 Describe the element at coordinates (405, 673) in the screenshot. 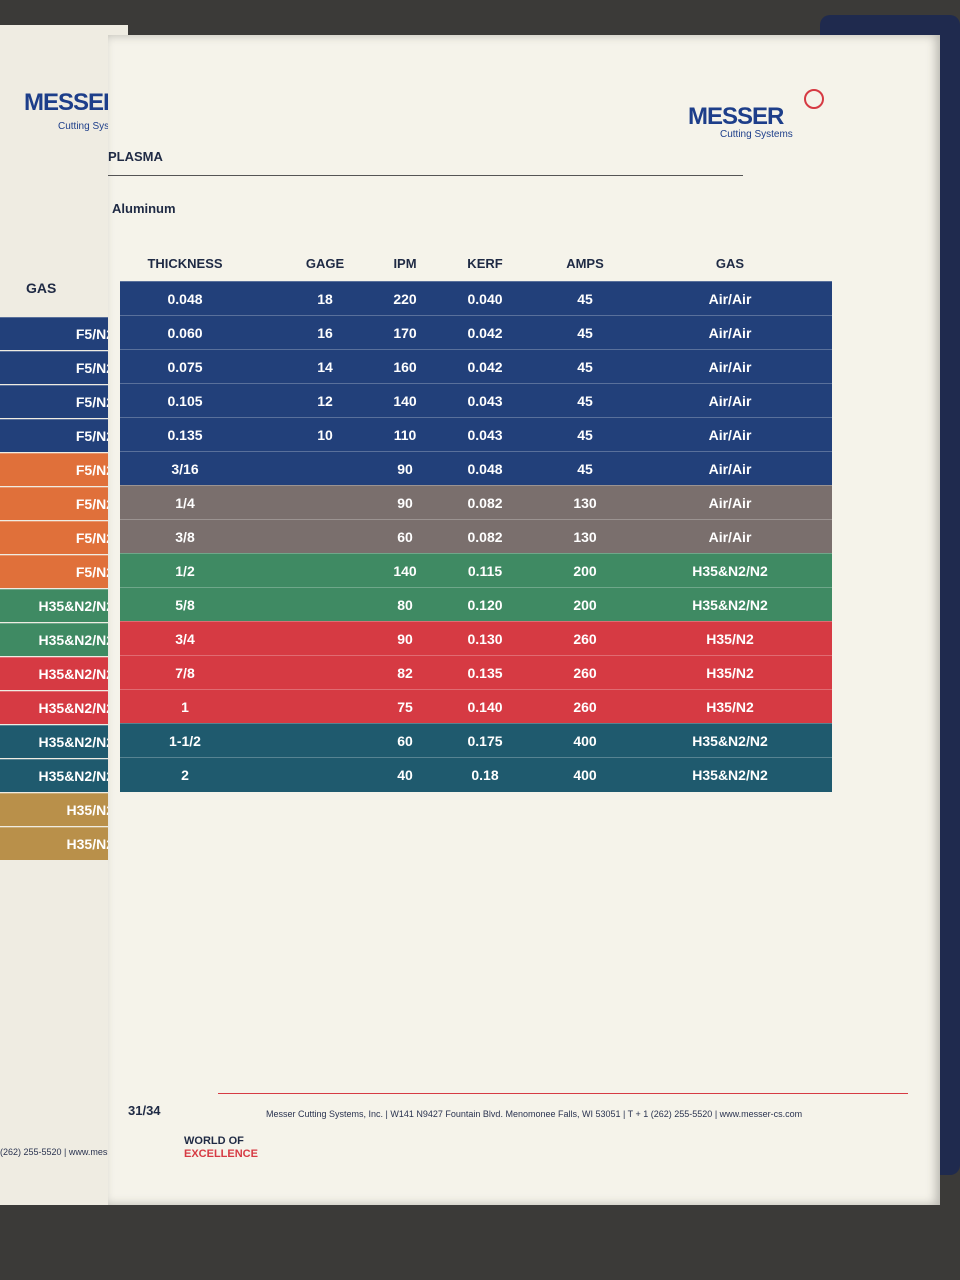

I see `table-cell: 82` at that location.